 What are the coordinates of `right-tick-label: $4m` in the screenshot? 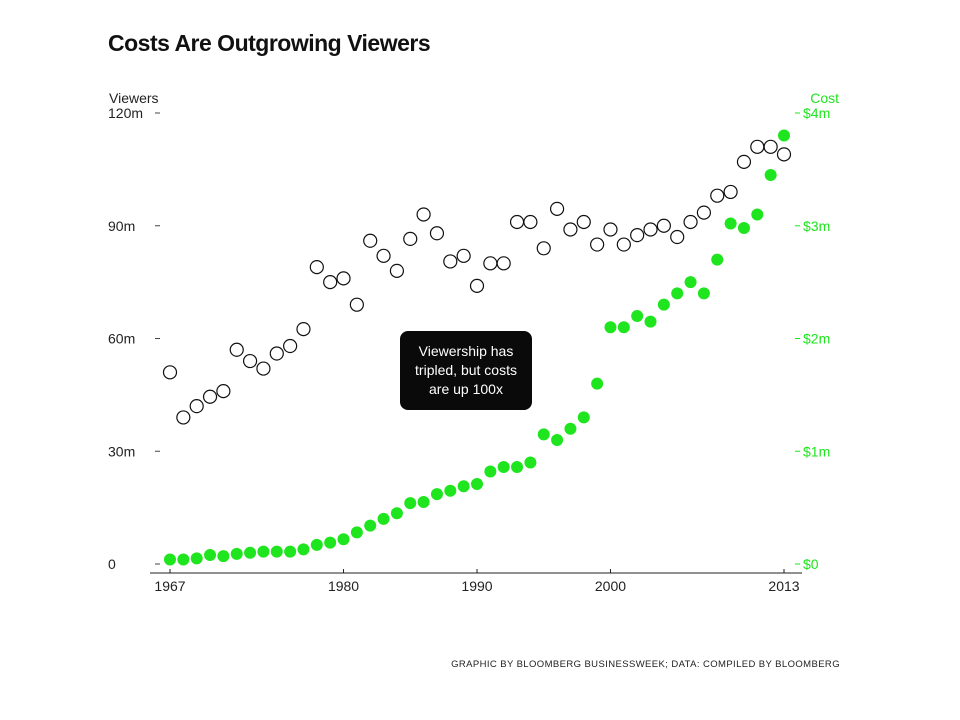 It's located at (816, 113).